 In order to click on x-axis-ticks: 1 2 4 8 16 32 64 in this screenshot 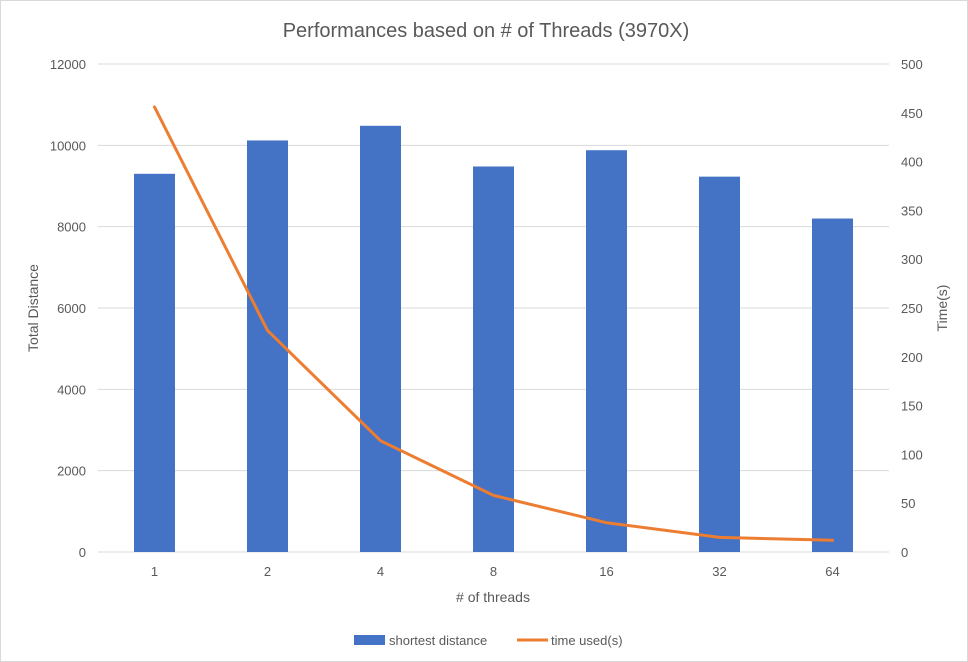, I will do `click(495, 571)`.